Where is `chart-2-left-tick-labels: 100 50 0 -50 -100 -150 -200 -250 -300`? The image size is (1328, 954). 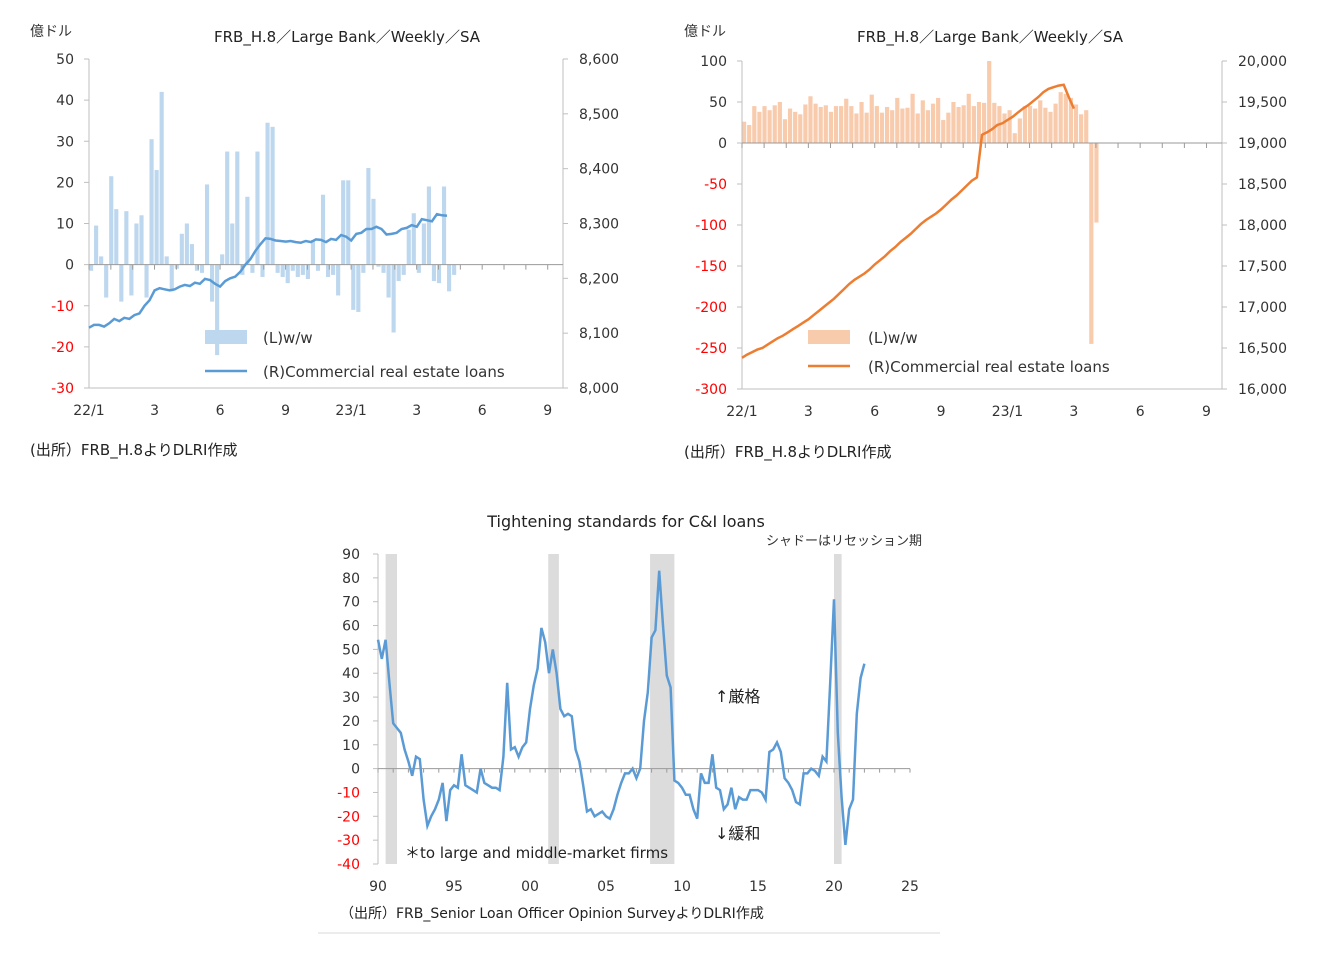 chart-2-left-tick-labels: 100 50 0 -50 -100 -150 -200 -250 -300 is located at coordinates (711, 226).